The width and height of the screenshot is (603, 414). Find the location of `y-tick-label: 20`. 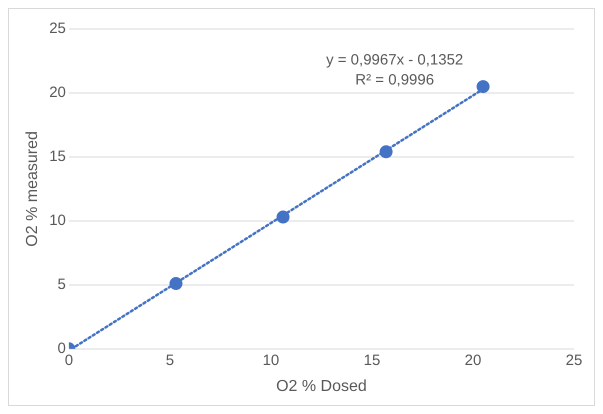

y-tick-label: 20 is located at coordinates (57, 93).